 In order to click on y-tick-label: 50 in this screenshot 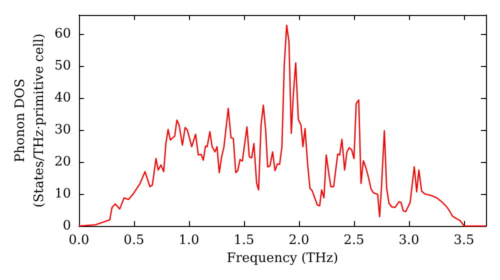, I will do `click(62, 66)`.